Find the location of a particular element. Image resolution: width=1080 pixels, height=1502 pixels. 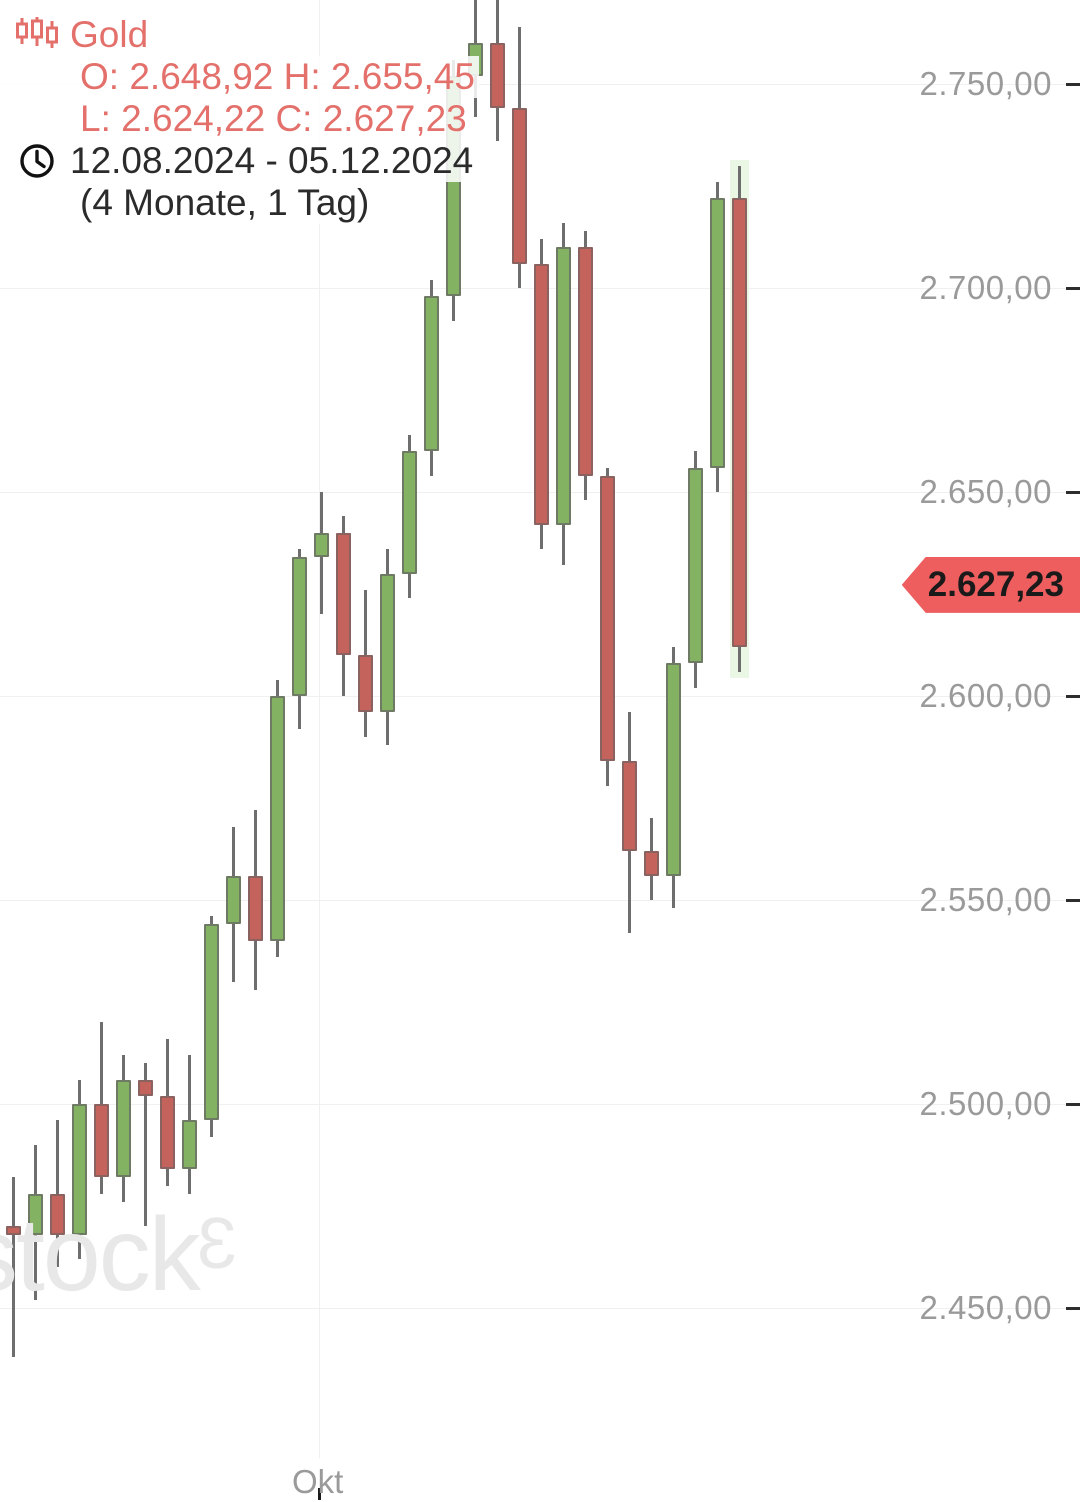

price-axis-label: 2.750,00 is located at coordinates (985, 83).